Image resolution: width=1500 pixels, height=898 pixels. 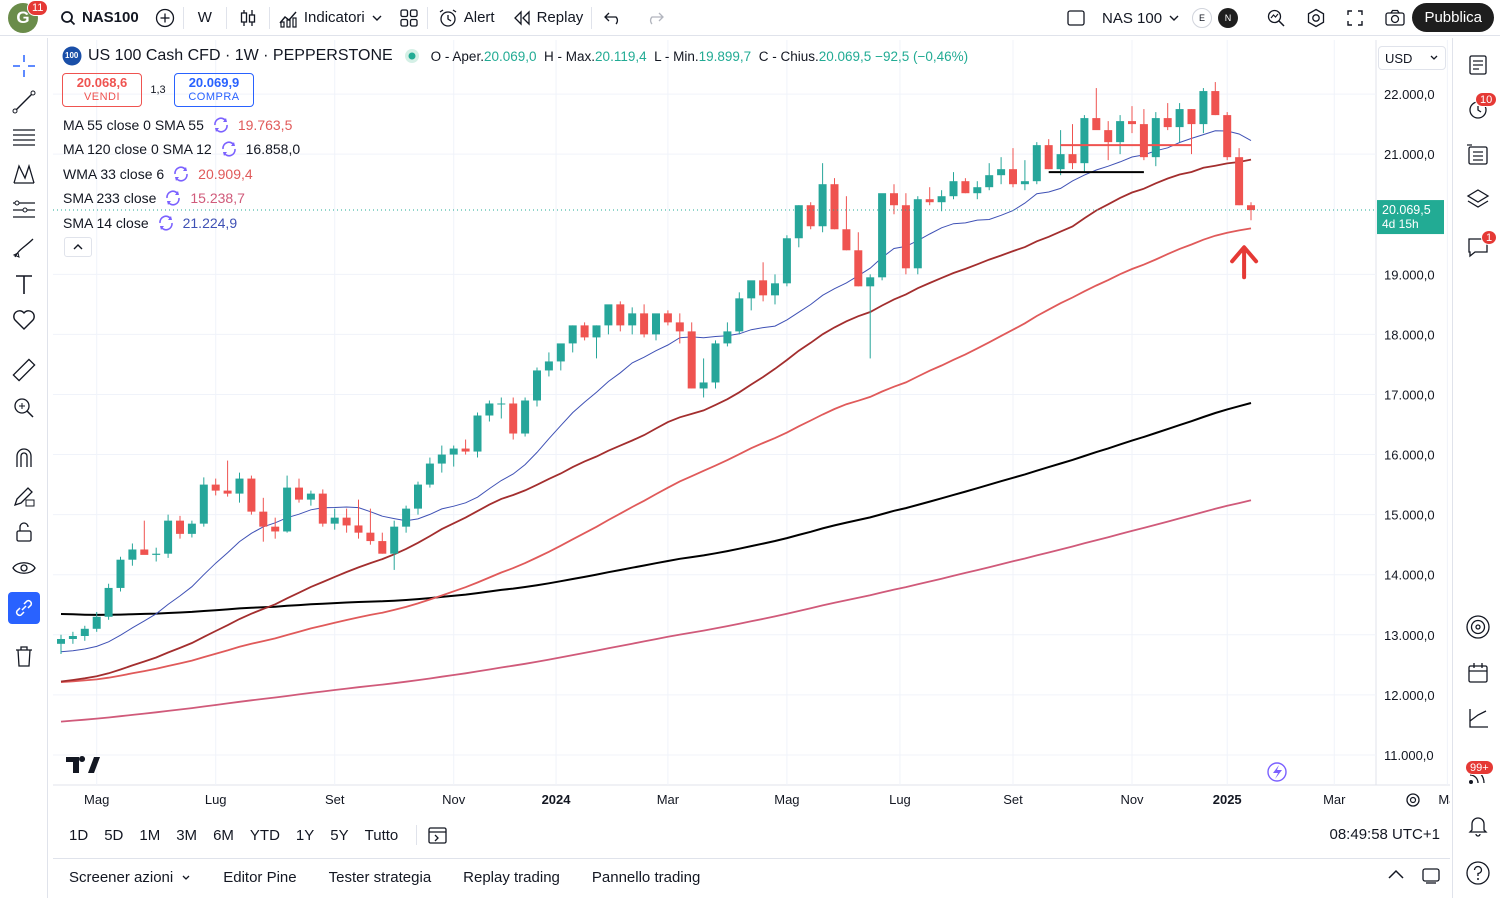 I want to click on magnet-tool, so click(x=24, y=458).